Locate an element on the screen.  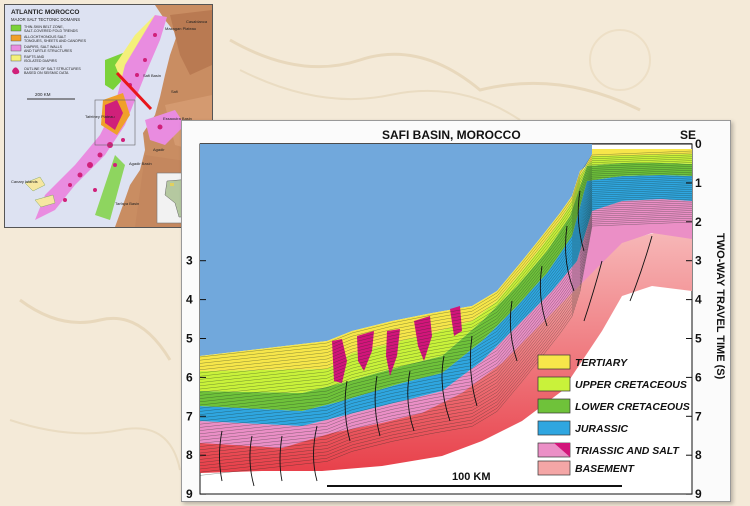
scale-bar-label: 100 KM is located at coordinates (471, 477).